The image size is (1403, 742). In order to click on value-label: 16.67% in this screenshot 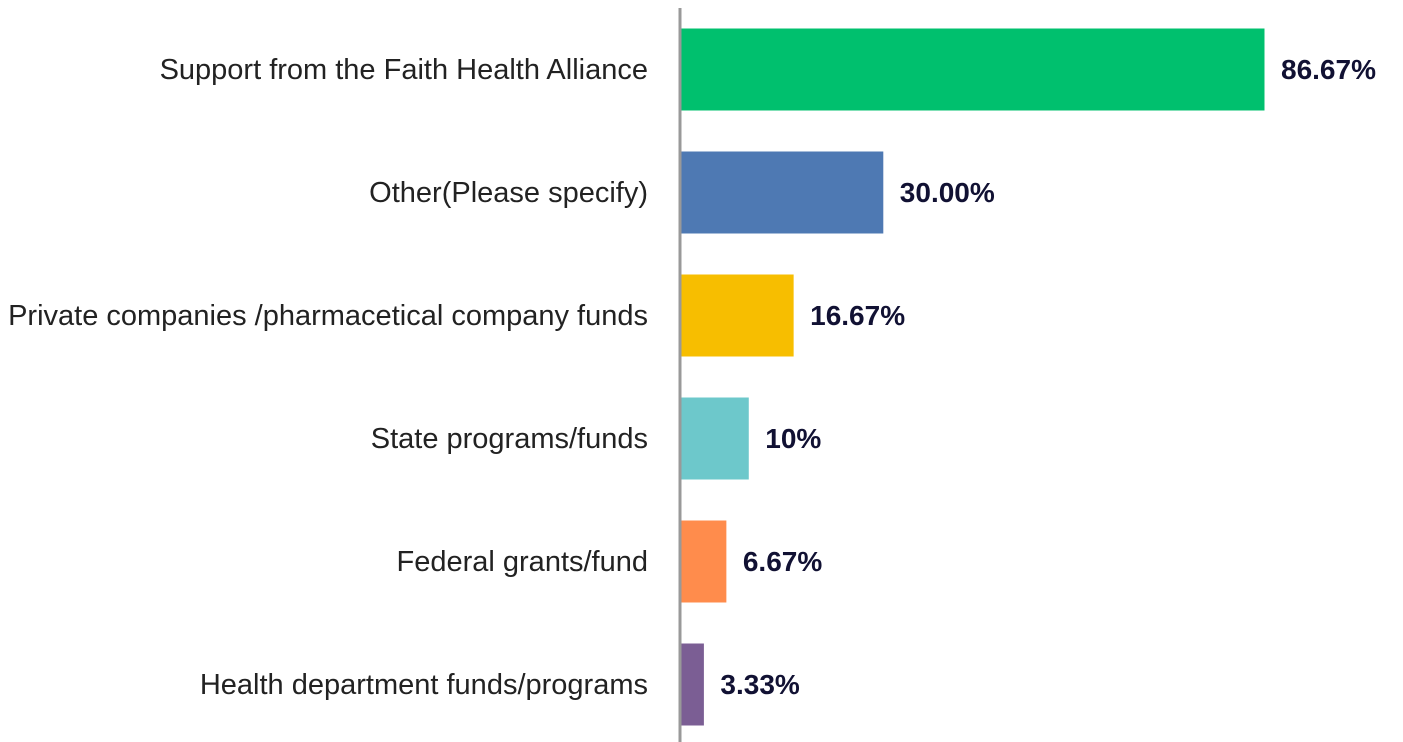, I will do `click(857, 315)`.